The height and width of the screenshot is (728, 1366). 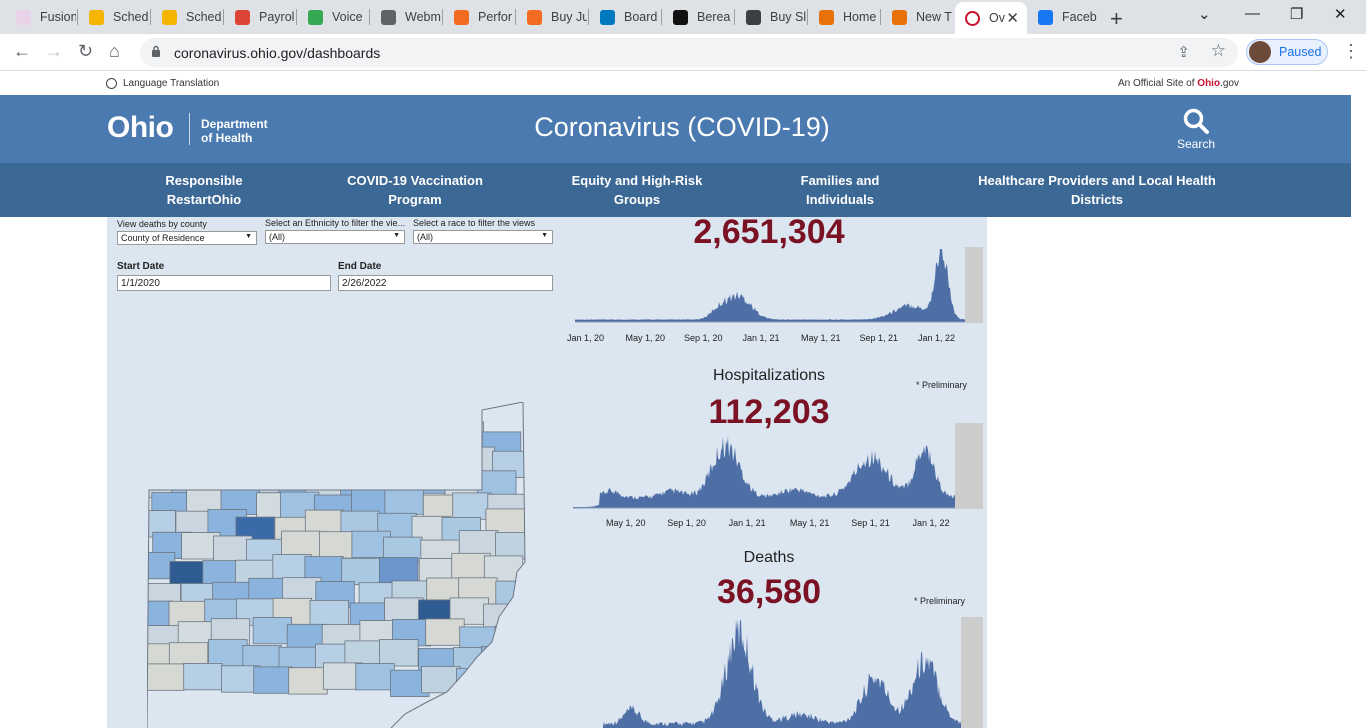 I want to click on browser-tab: Buy Sl, so click(x=771, y=17).